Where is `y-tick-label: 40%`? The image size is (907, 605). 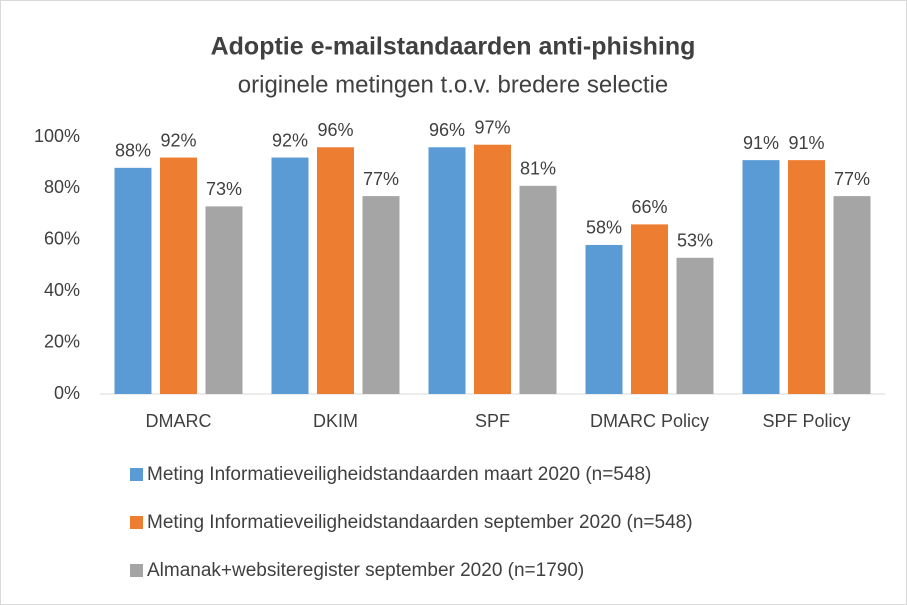
y-tick-label: 40% is located at coordinates (62, 290).